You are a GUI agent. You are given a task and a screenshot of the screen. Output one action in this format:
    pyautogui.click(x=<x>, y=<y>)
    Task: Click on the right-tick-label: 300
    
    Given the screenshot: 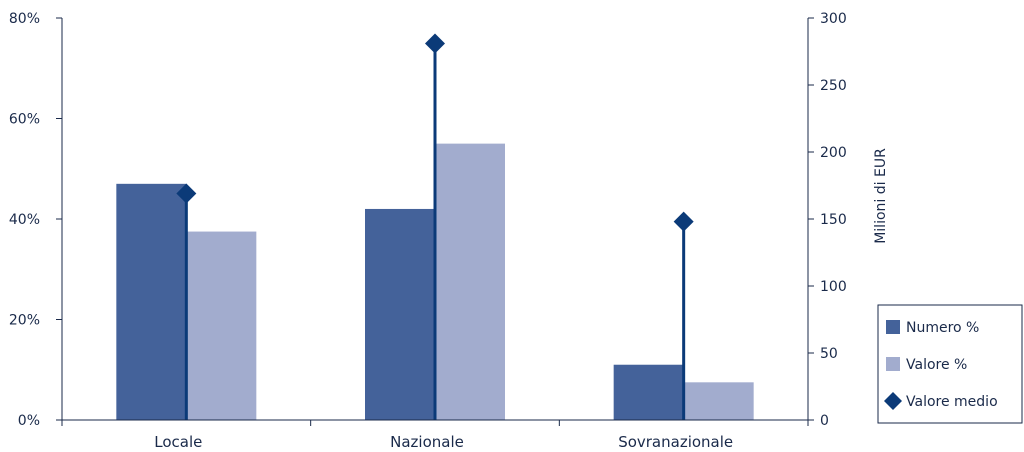 What is the action you would take?
    pyautogui.click(x=833, y=19)
    